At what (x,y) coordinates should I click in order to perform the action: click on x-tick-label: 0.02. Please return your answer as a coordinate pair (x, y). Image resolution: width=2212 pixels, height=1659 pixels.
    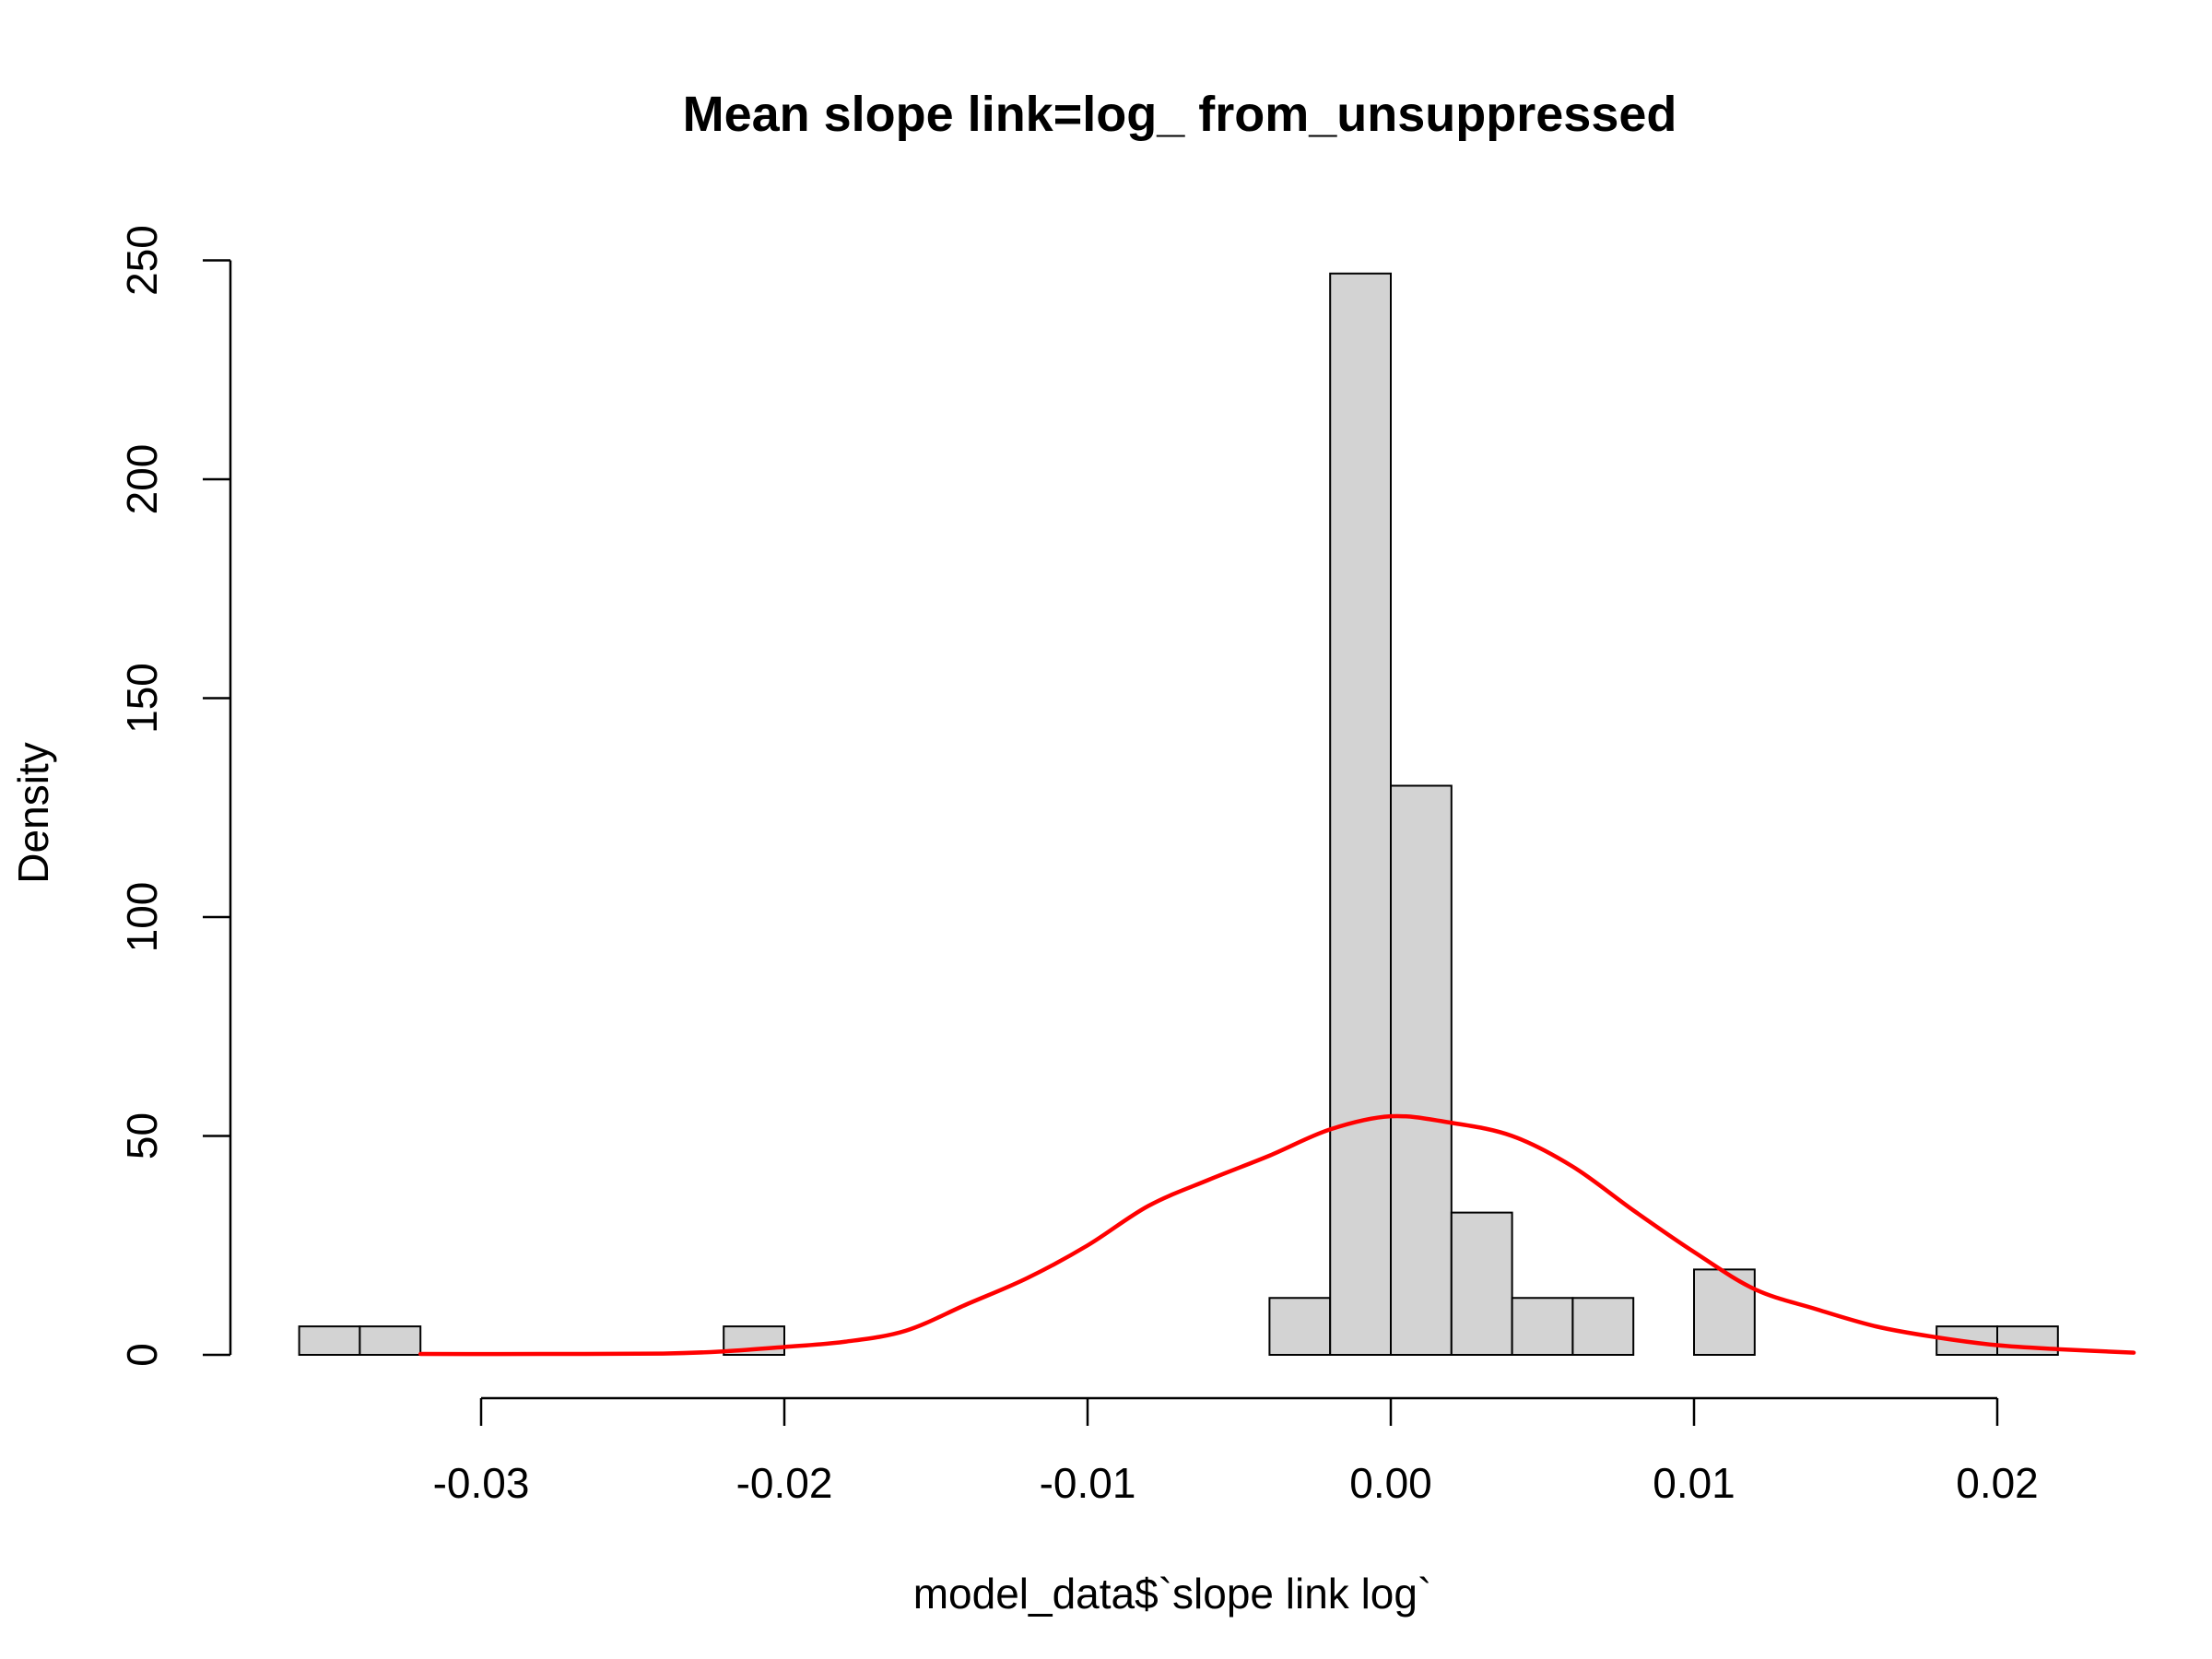
    Looking at the image, I should click on (1997, 1483).